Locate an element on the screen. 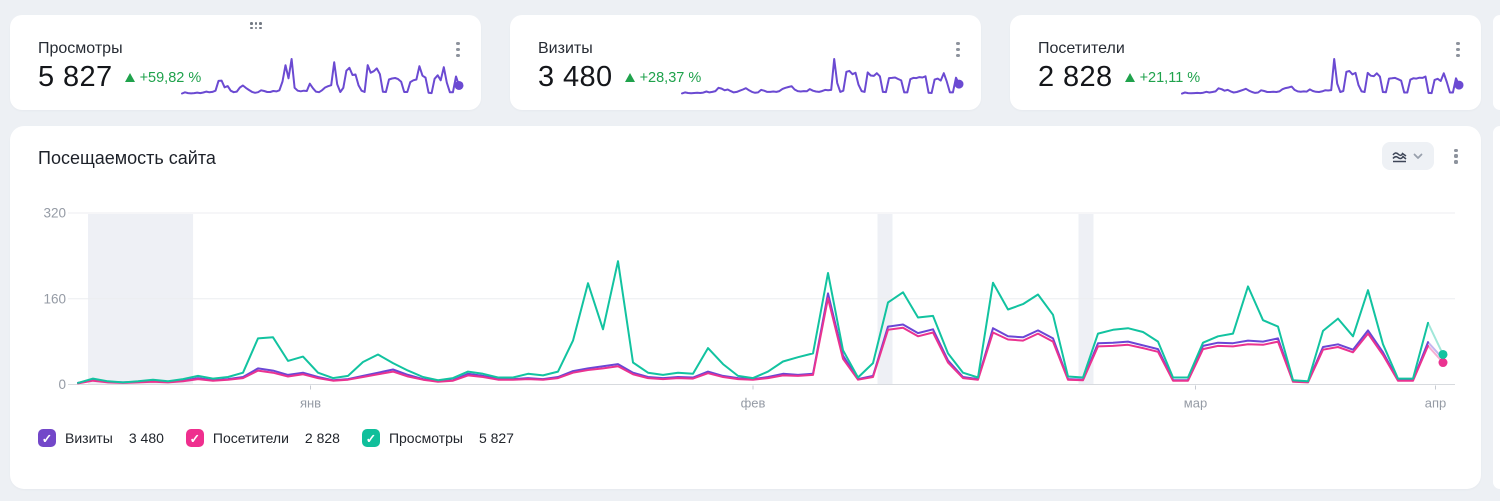 Image resolution: width=1500 pixels, height=501 pixels. chart-type-selector is located at coordinates (1408, 156).